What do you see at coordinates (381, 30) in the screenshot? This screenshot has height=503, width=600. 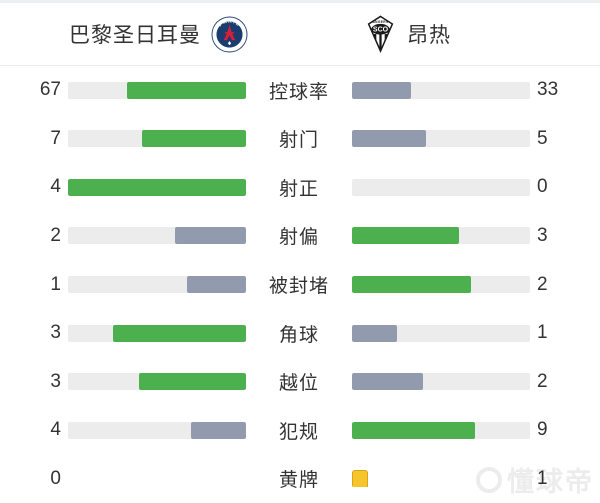 I see `svg-text: SCO` at bounding box center [381, 30].